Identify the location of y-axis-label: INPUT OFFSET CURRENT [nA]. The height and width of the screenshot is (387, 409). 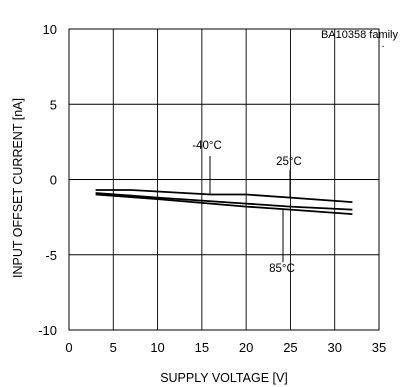
(18, 188).